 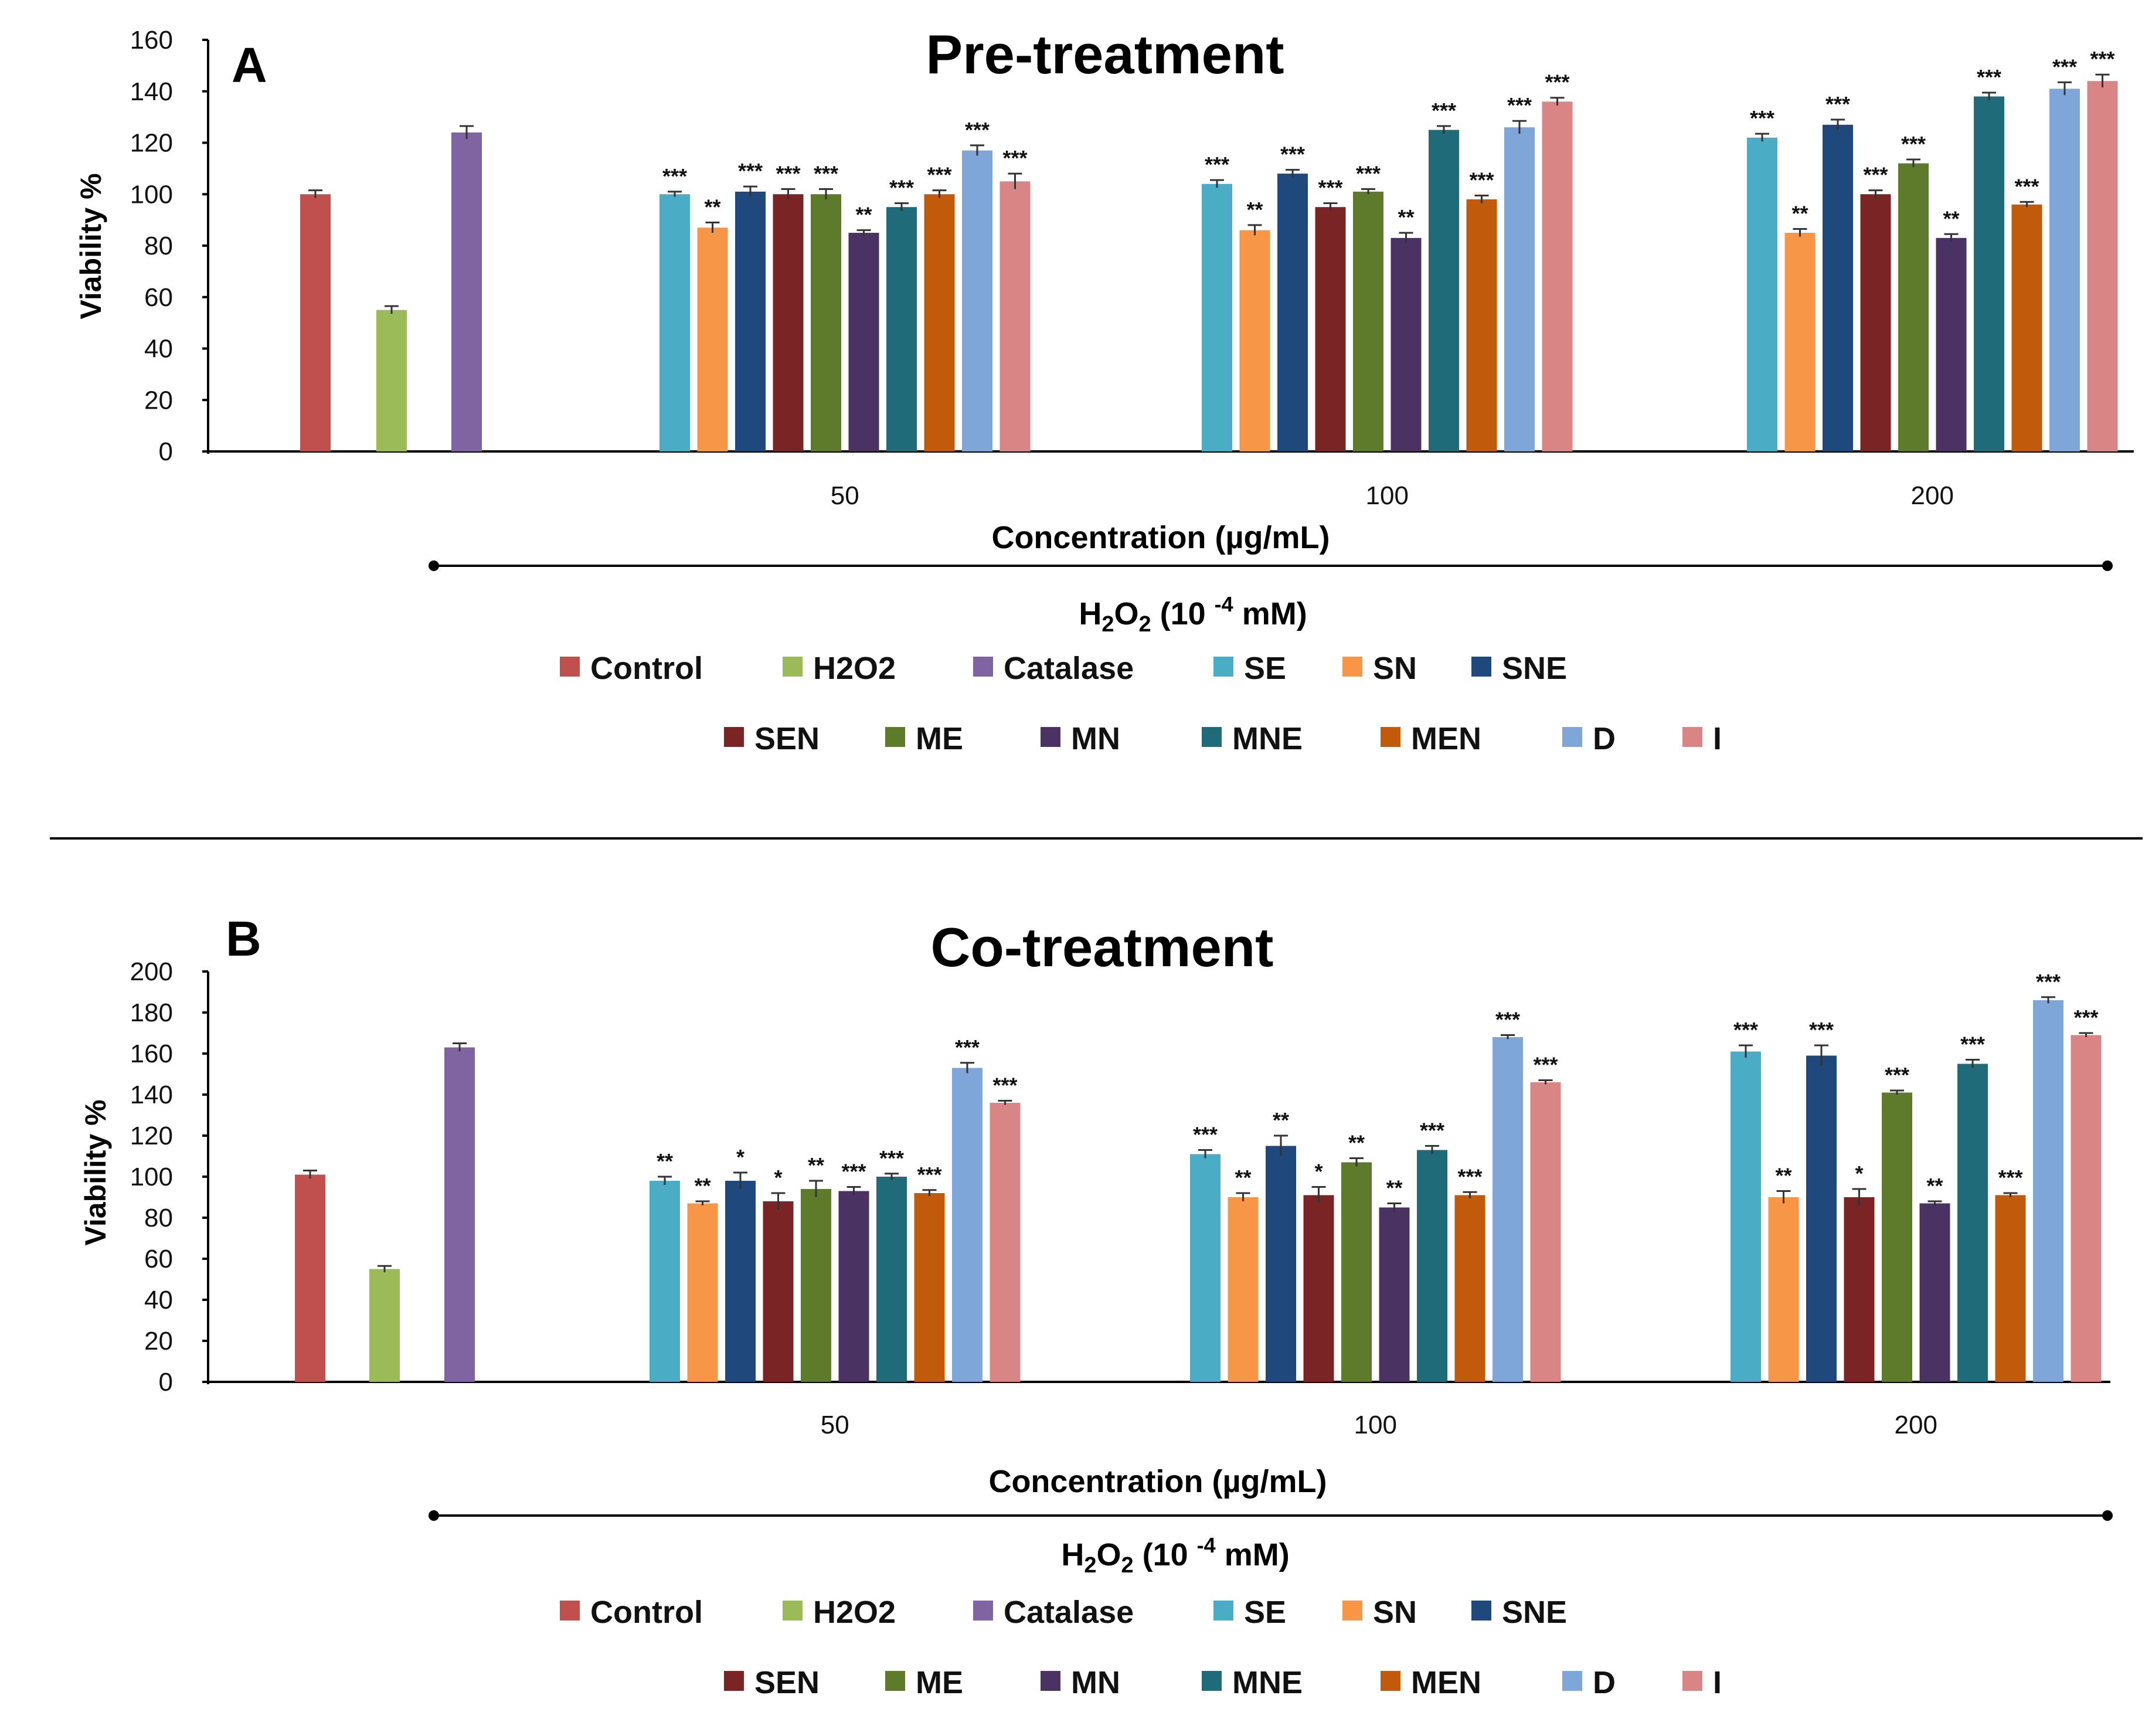 What do you see at coordinates (570, 667) in the screenshot?
I see `panel-a-legend-swatch-control` at bounding box center [570, 667].